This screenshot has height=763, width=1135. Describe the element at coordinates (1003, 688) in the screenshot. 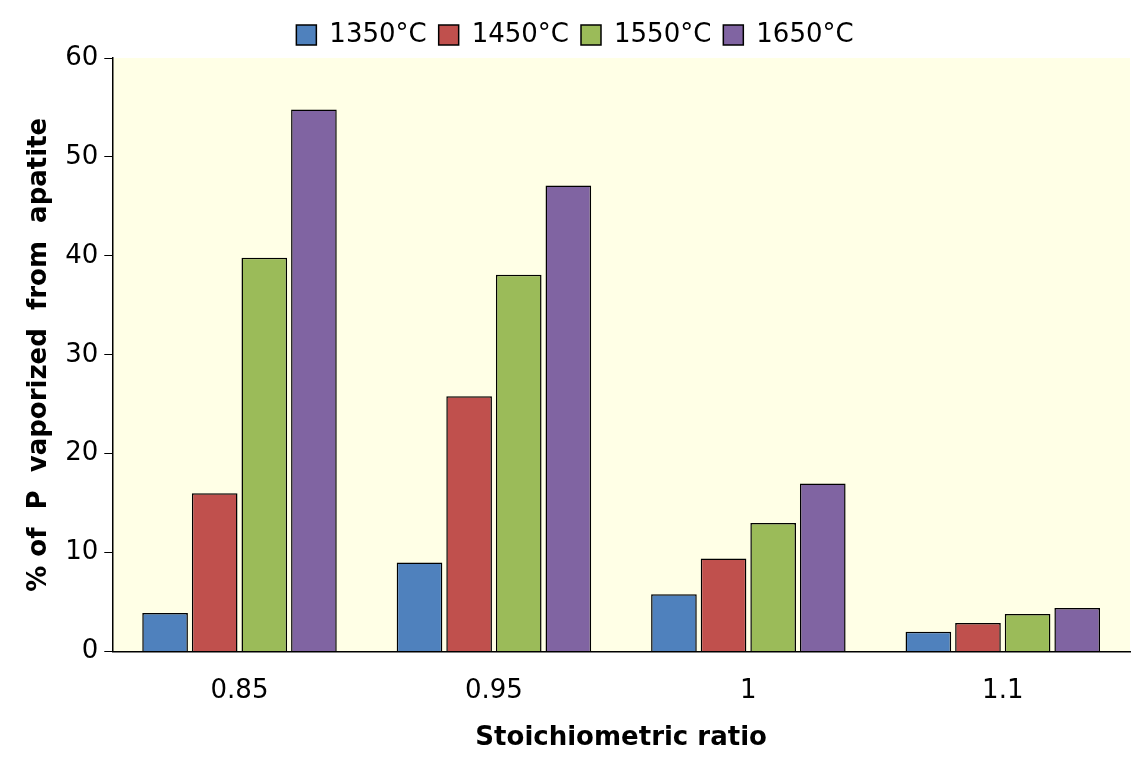

I see `x-tick-label: 1.1` at that location.